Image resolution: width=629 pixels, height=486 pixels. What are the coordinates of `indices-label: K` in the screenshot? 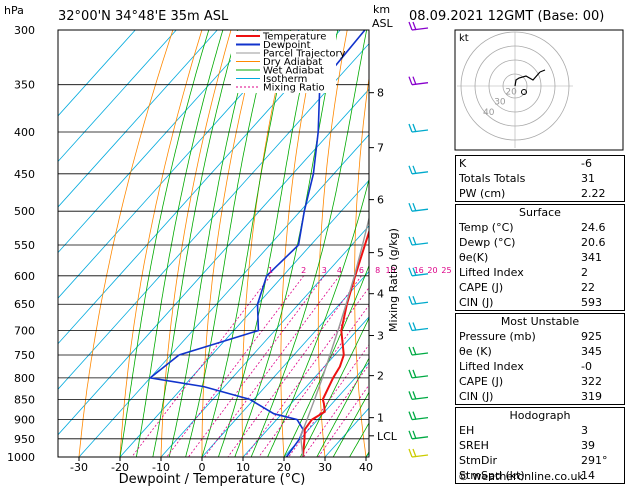 It's located at (463, 163).